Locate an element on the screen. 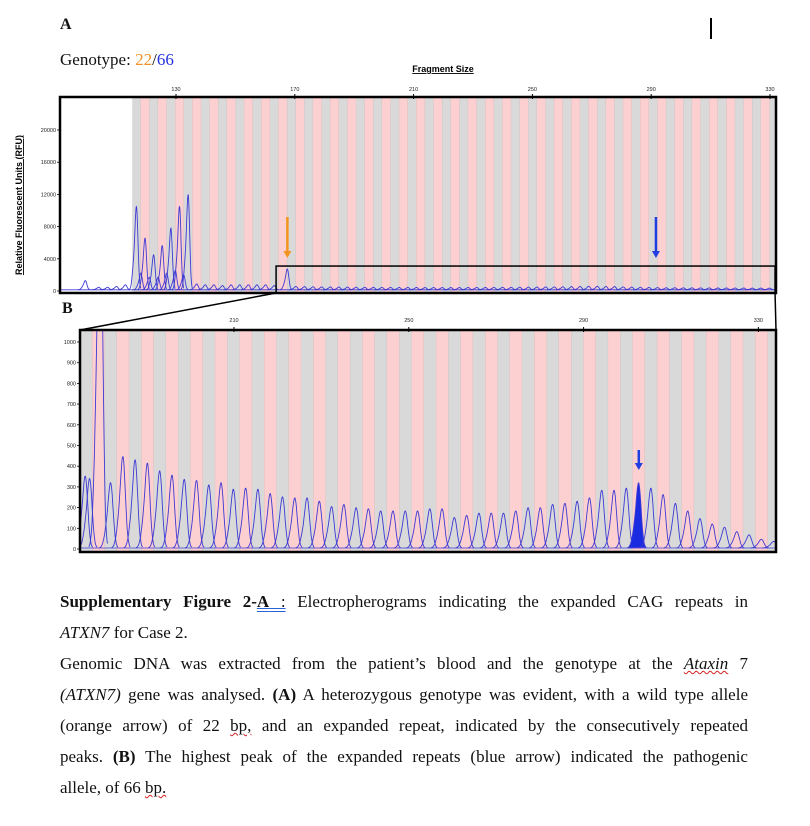 This screenshot has width=810, height=826. zoom-region-box is located at coordinates (525, 279).